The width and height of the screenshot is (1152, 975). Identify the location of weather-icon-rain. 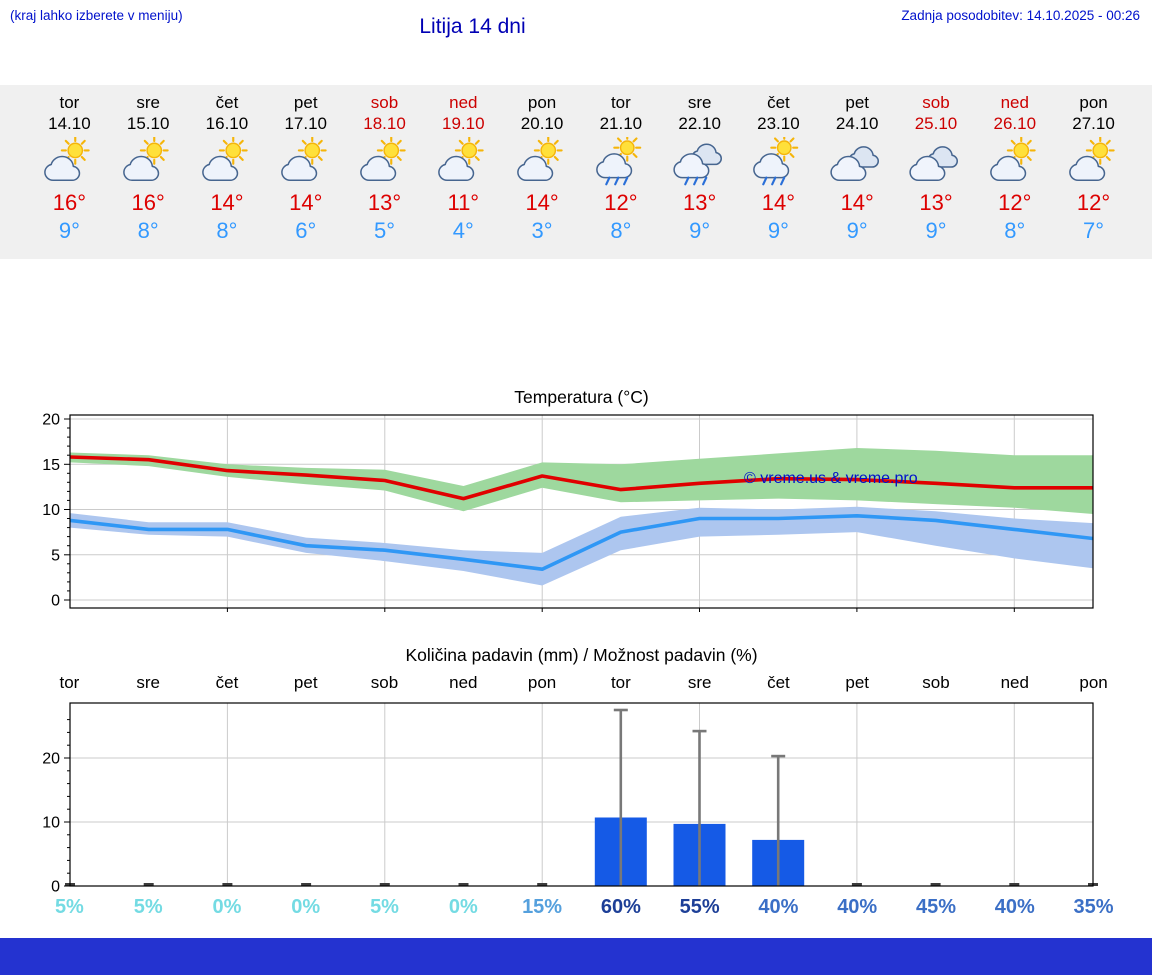
(697, 164).